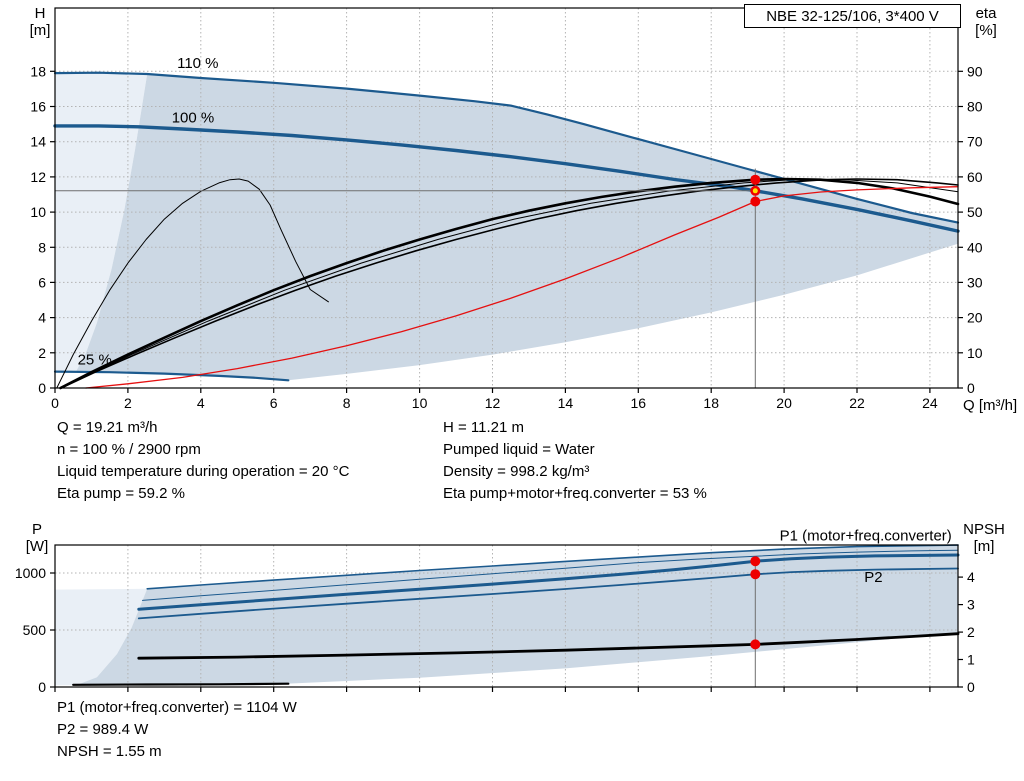 Image resolution: width=1024 pixels, height=781 pixels. I want to click on x-tick-label: 4, so click(201, 403).